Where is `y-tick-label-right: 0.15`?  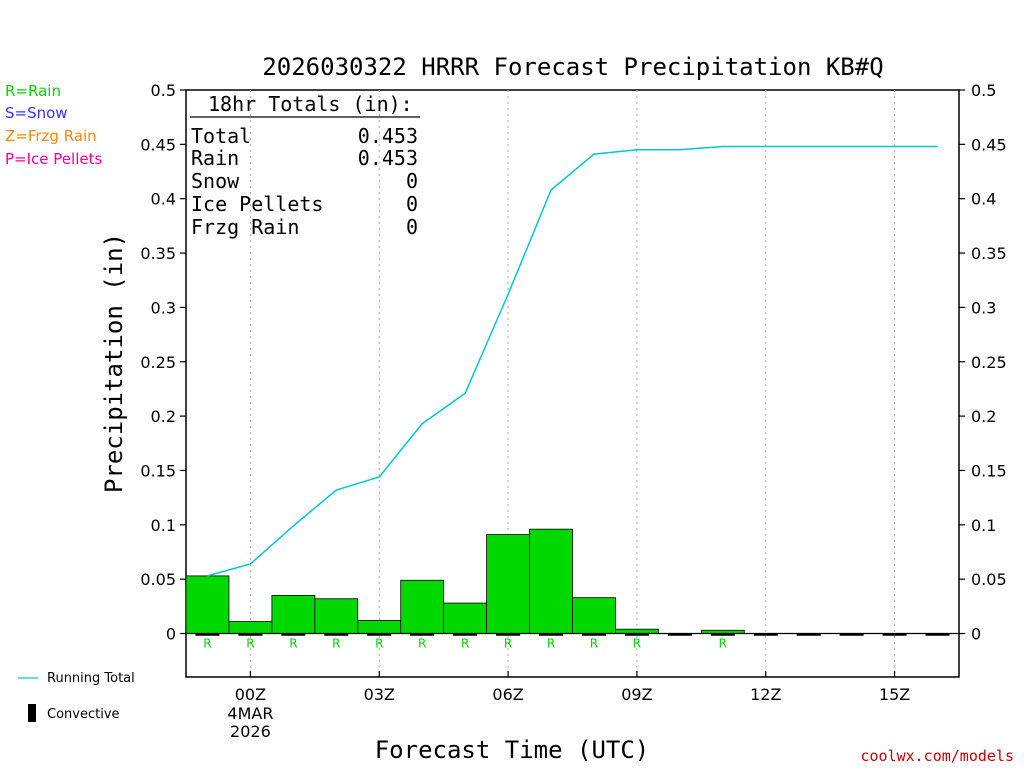 y-tick-label-right: 0.15 is located at coordinates (989, 470).